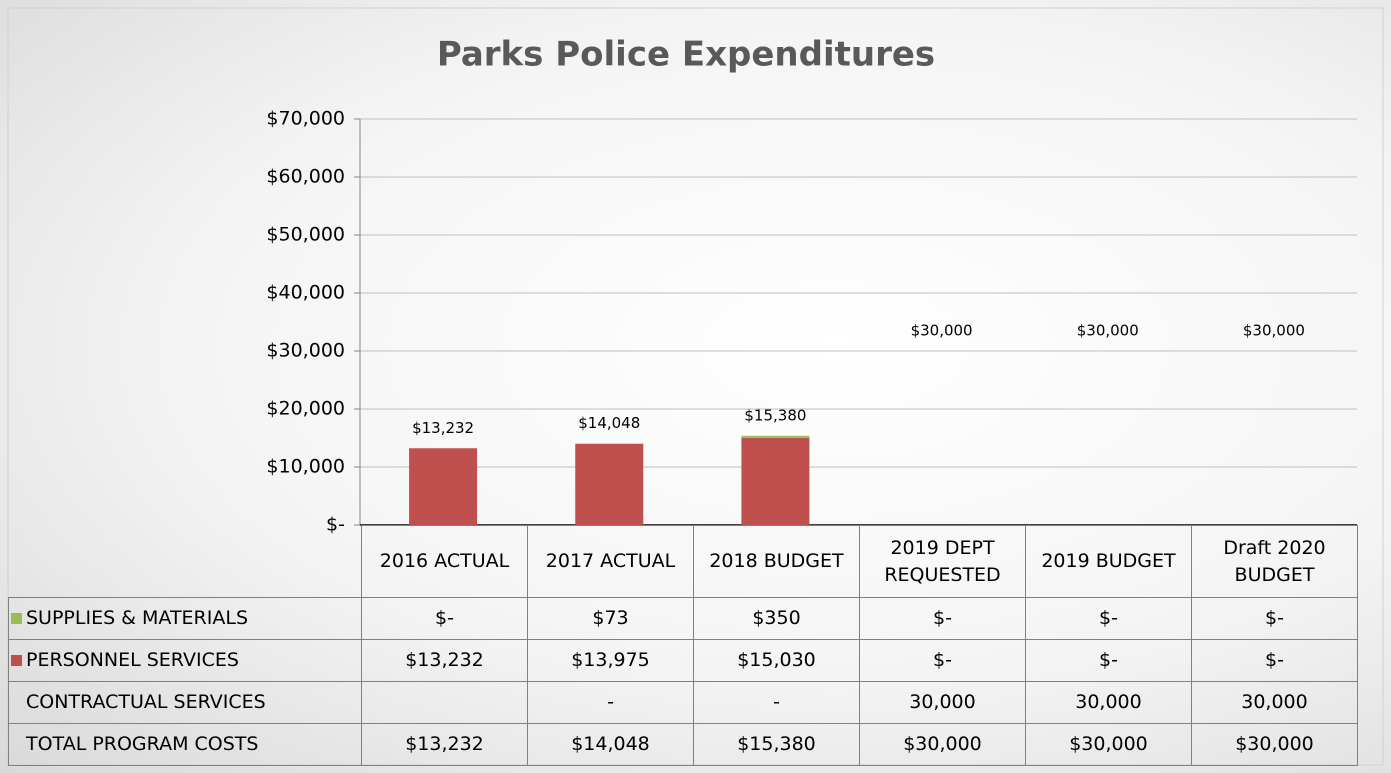 This screenshot has width=1391, height=773. What do you see at coordinates (609, 423) in the screenshot?
I see `total-label: $14,048` at bounding box center [609, 423].